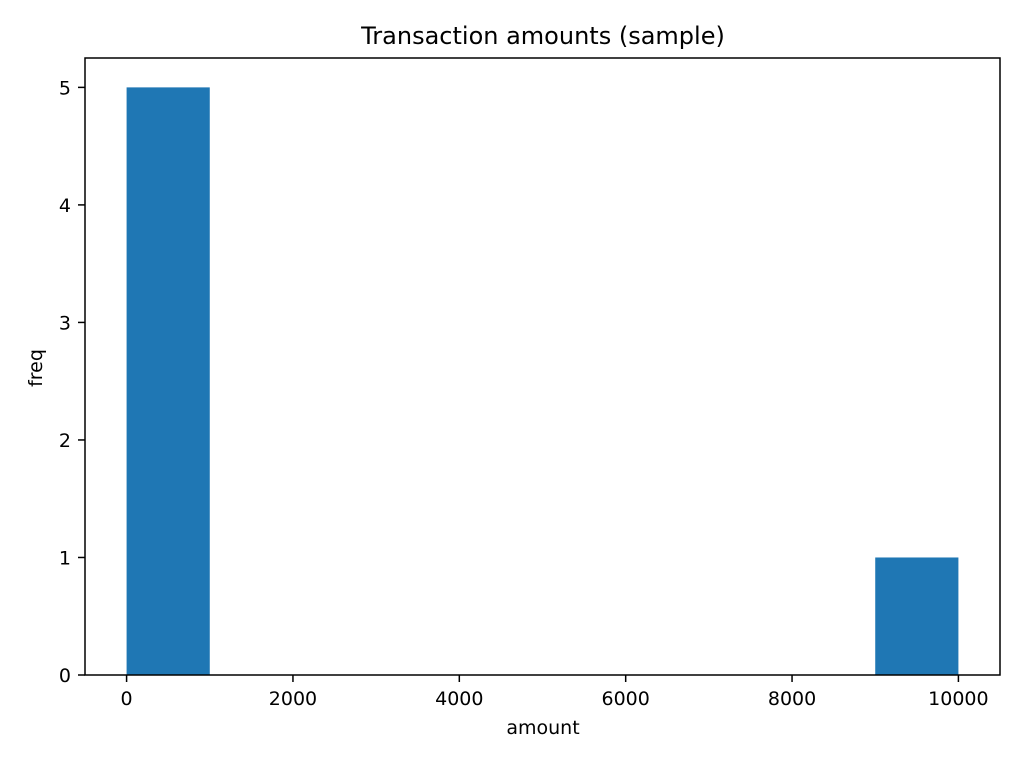  What do you see at coordinates (626, 699) in the screenshot?
I see `x-tick-label: 6000` at bounding box center [626, 699].